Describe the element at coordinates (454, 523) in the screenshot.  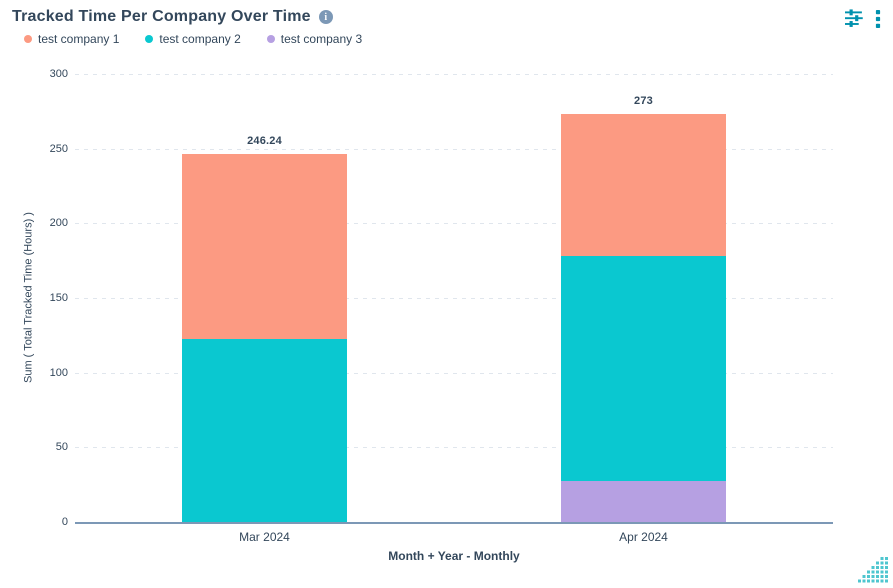
I see `x-axis-line` at that location.